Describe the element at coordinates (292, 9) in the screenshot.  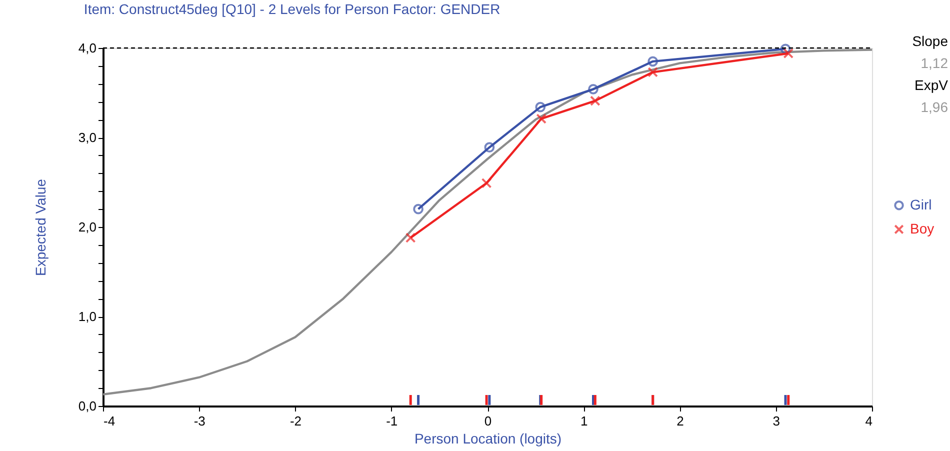
I see `chart-title: Item: Construct45deg [Q10] - 2 Levels for Person Factor: GENDER` at that location.